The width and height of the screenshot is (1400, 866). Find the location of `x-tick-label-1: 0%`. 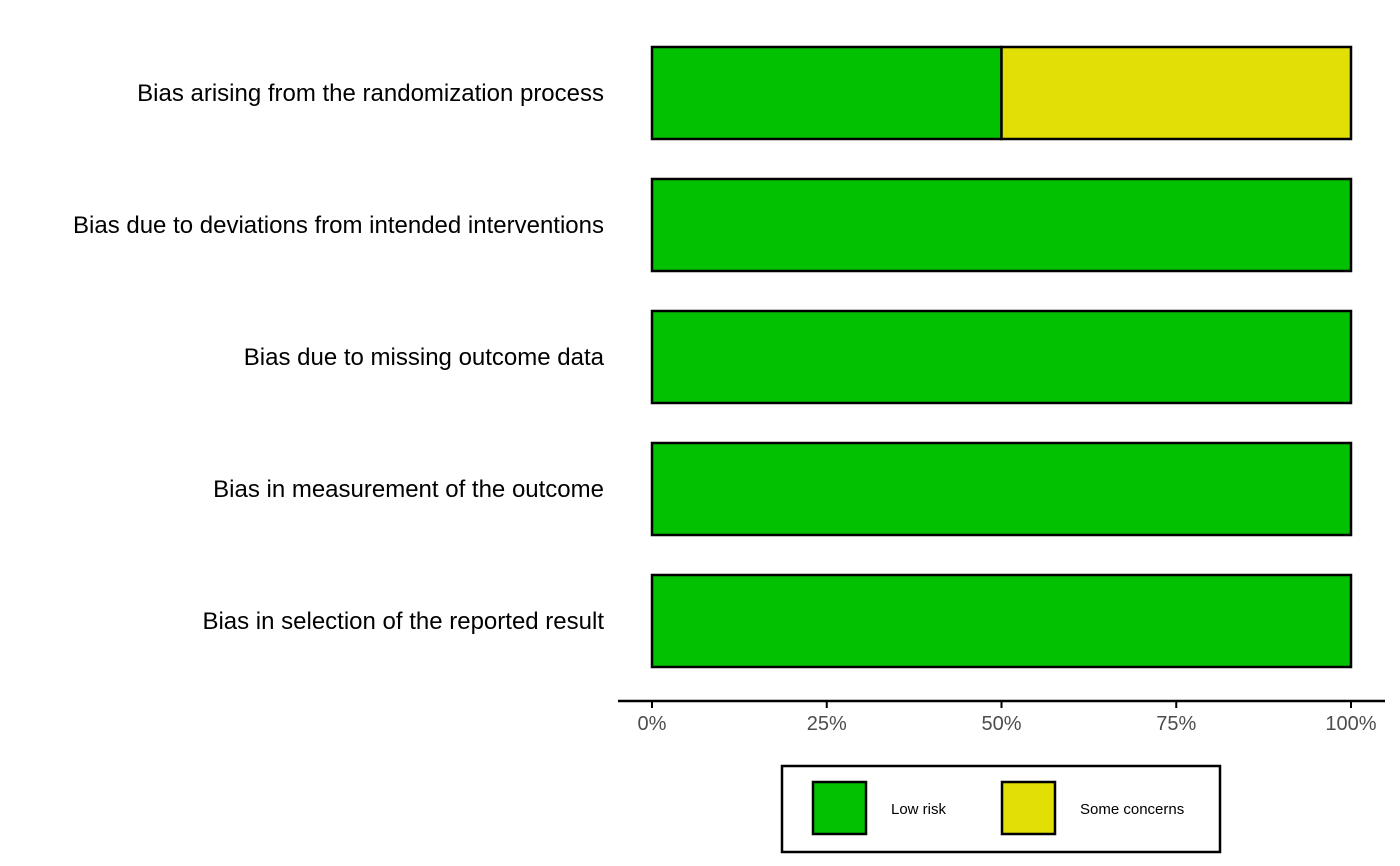

x-tick-label-1: 0% is located at coordinates (652, 724).